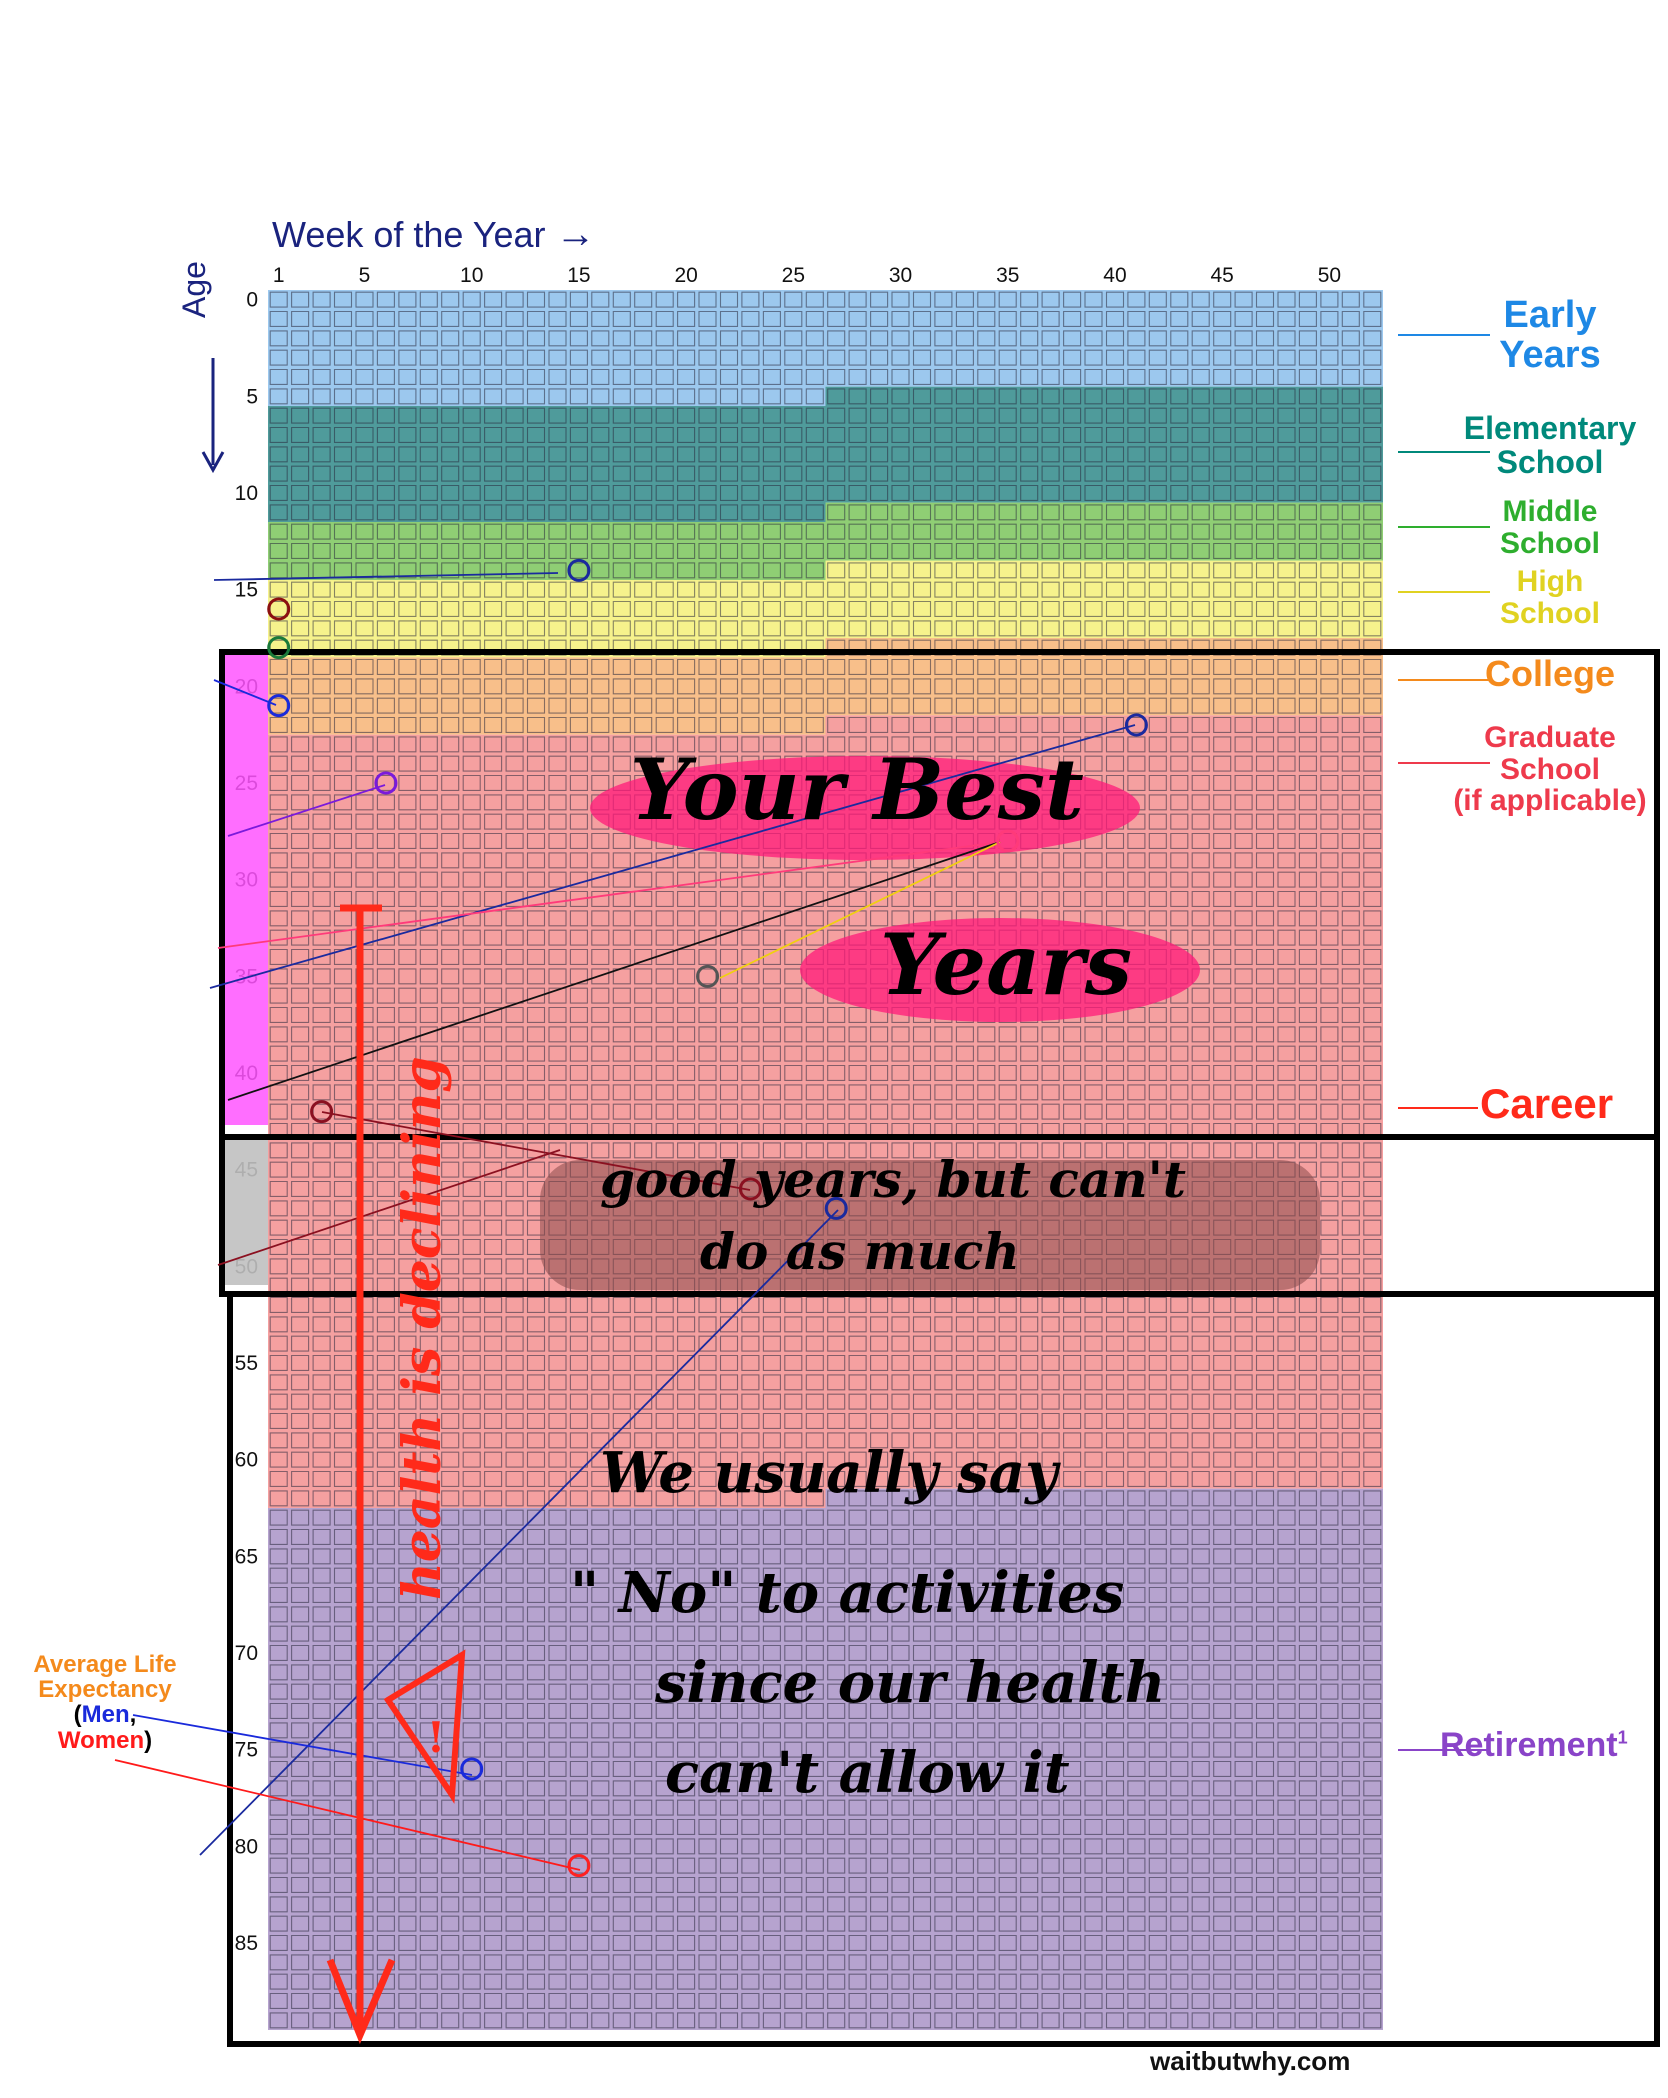 This screenshot has height=2098, width=1668. I want to click on no-activities-text-line-2: " No" to activities, so click(847, 1593).